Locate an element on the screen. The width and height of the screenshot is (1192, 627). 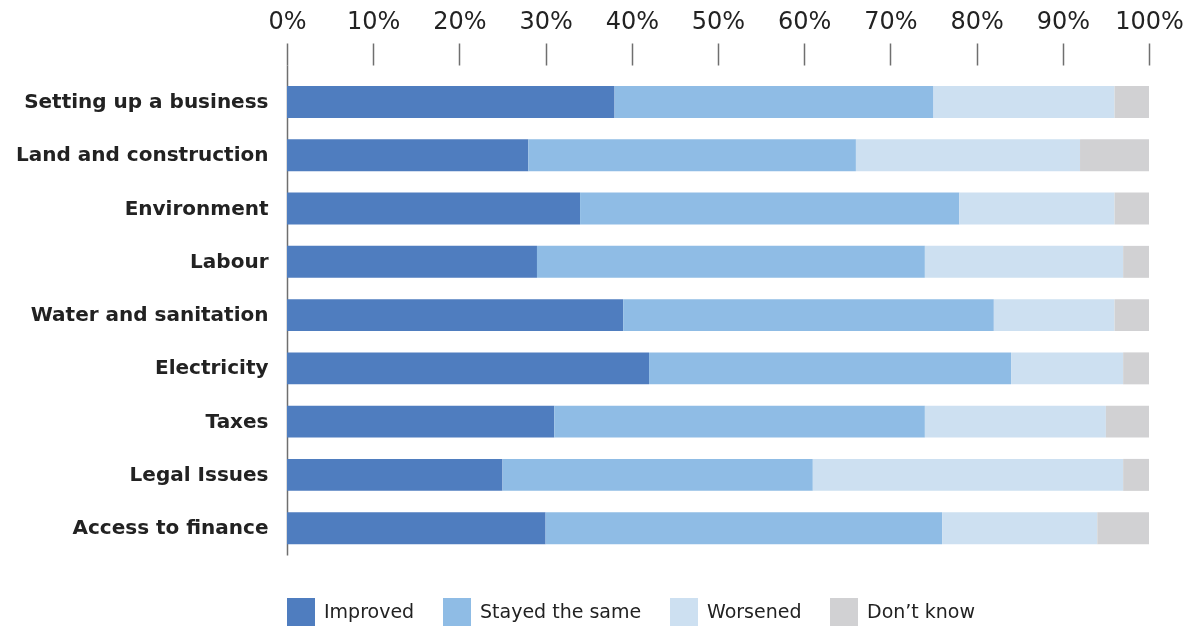
x-tick-label: 0% is located at coordinates (287, 20).